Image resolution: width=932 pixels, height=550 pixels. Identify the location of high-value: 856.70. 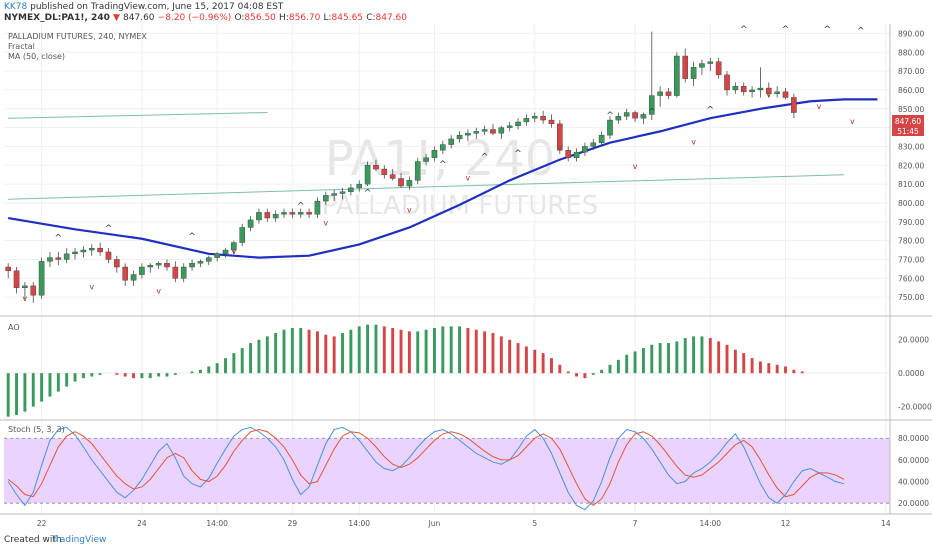
(304, 18).